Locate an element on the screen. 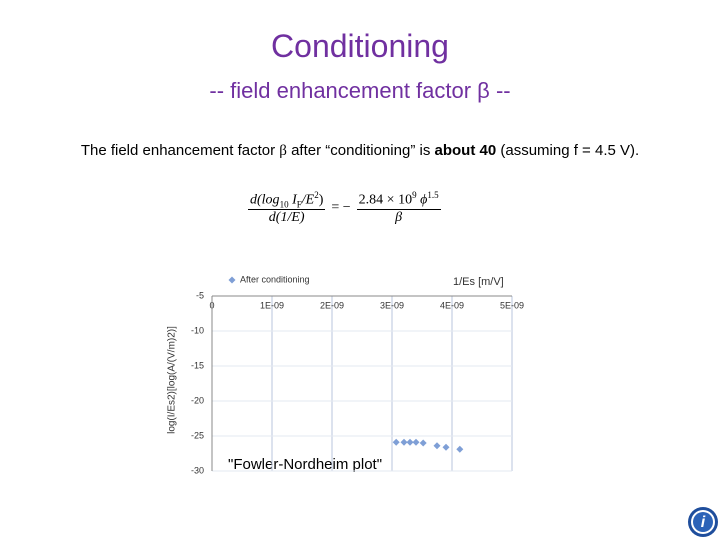  y-tick-label: -5 is located at coordinates (200, 295).